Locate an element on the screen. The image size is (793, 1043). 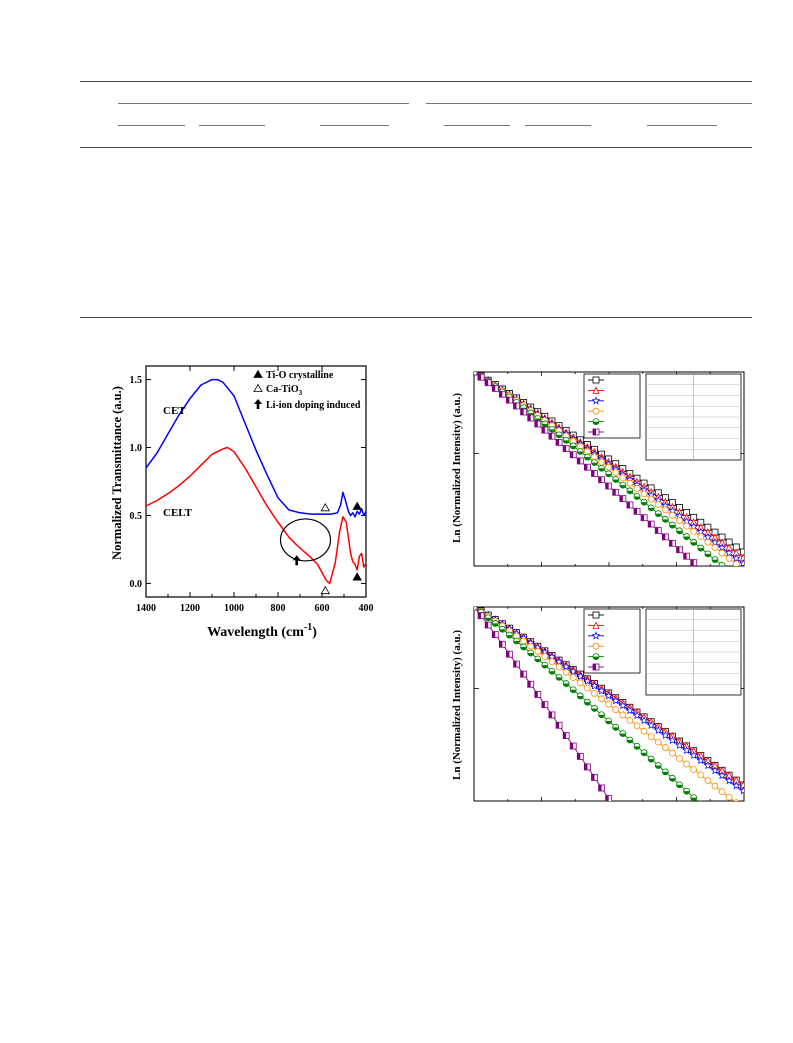
pl-series is located at coordinates (617, 705).